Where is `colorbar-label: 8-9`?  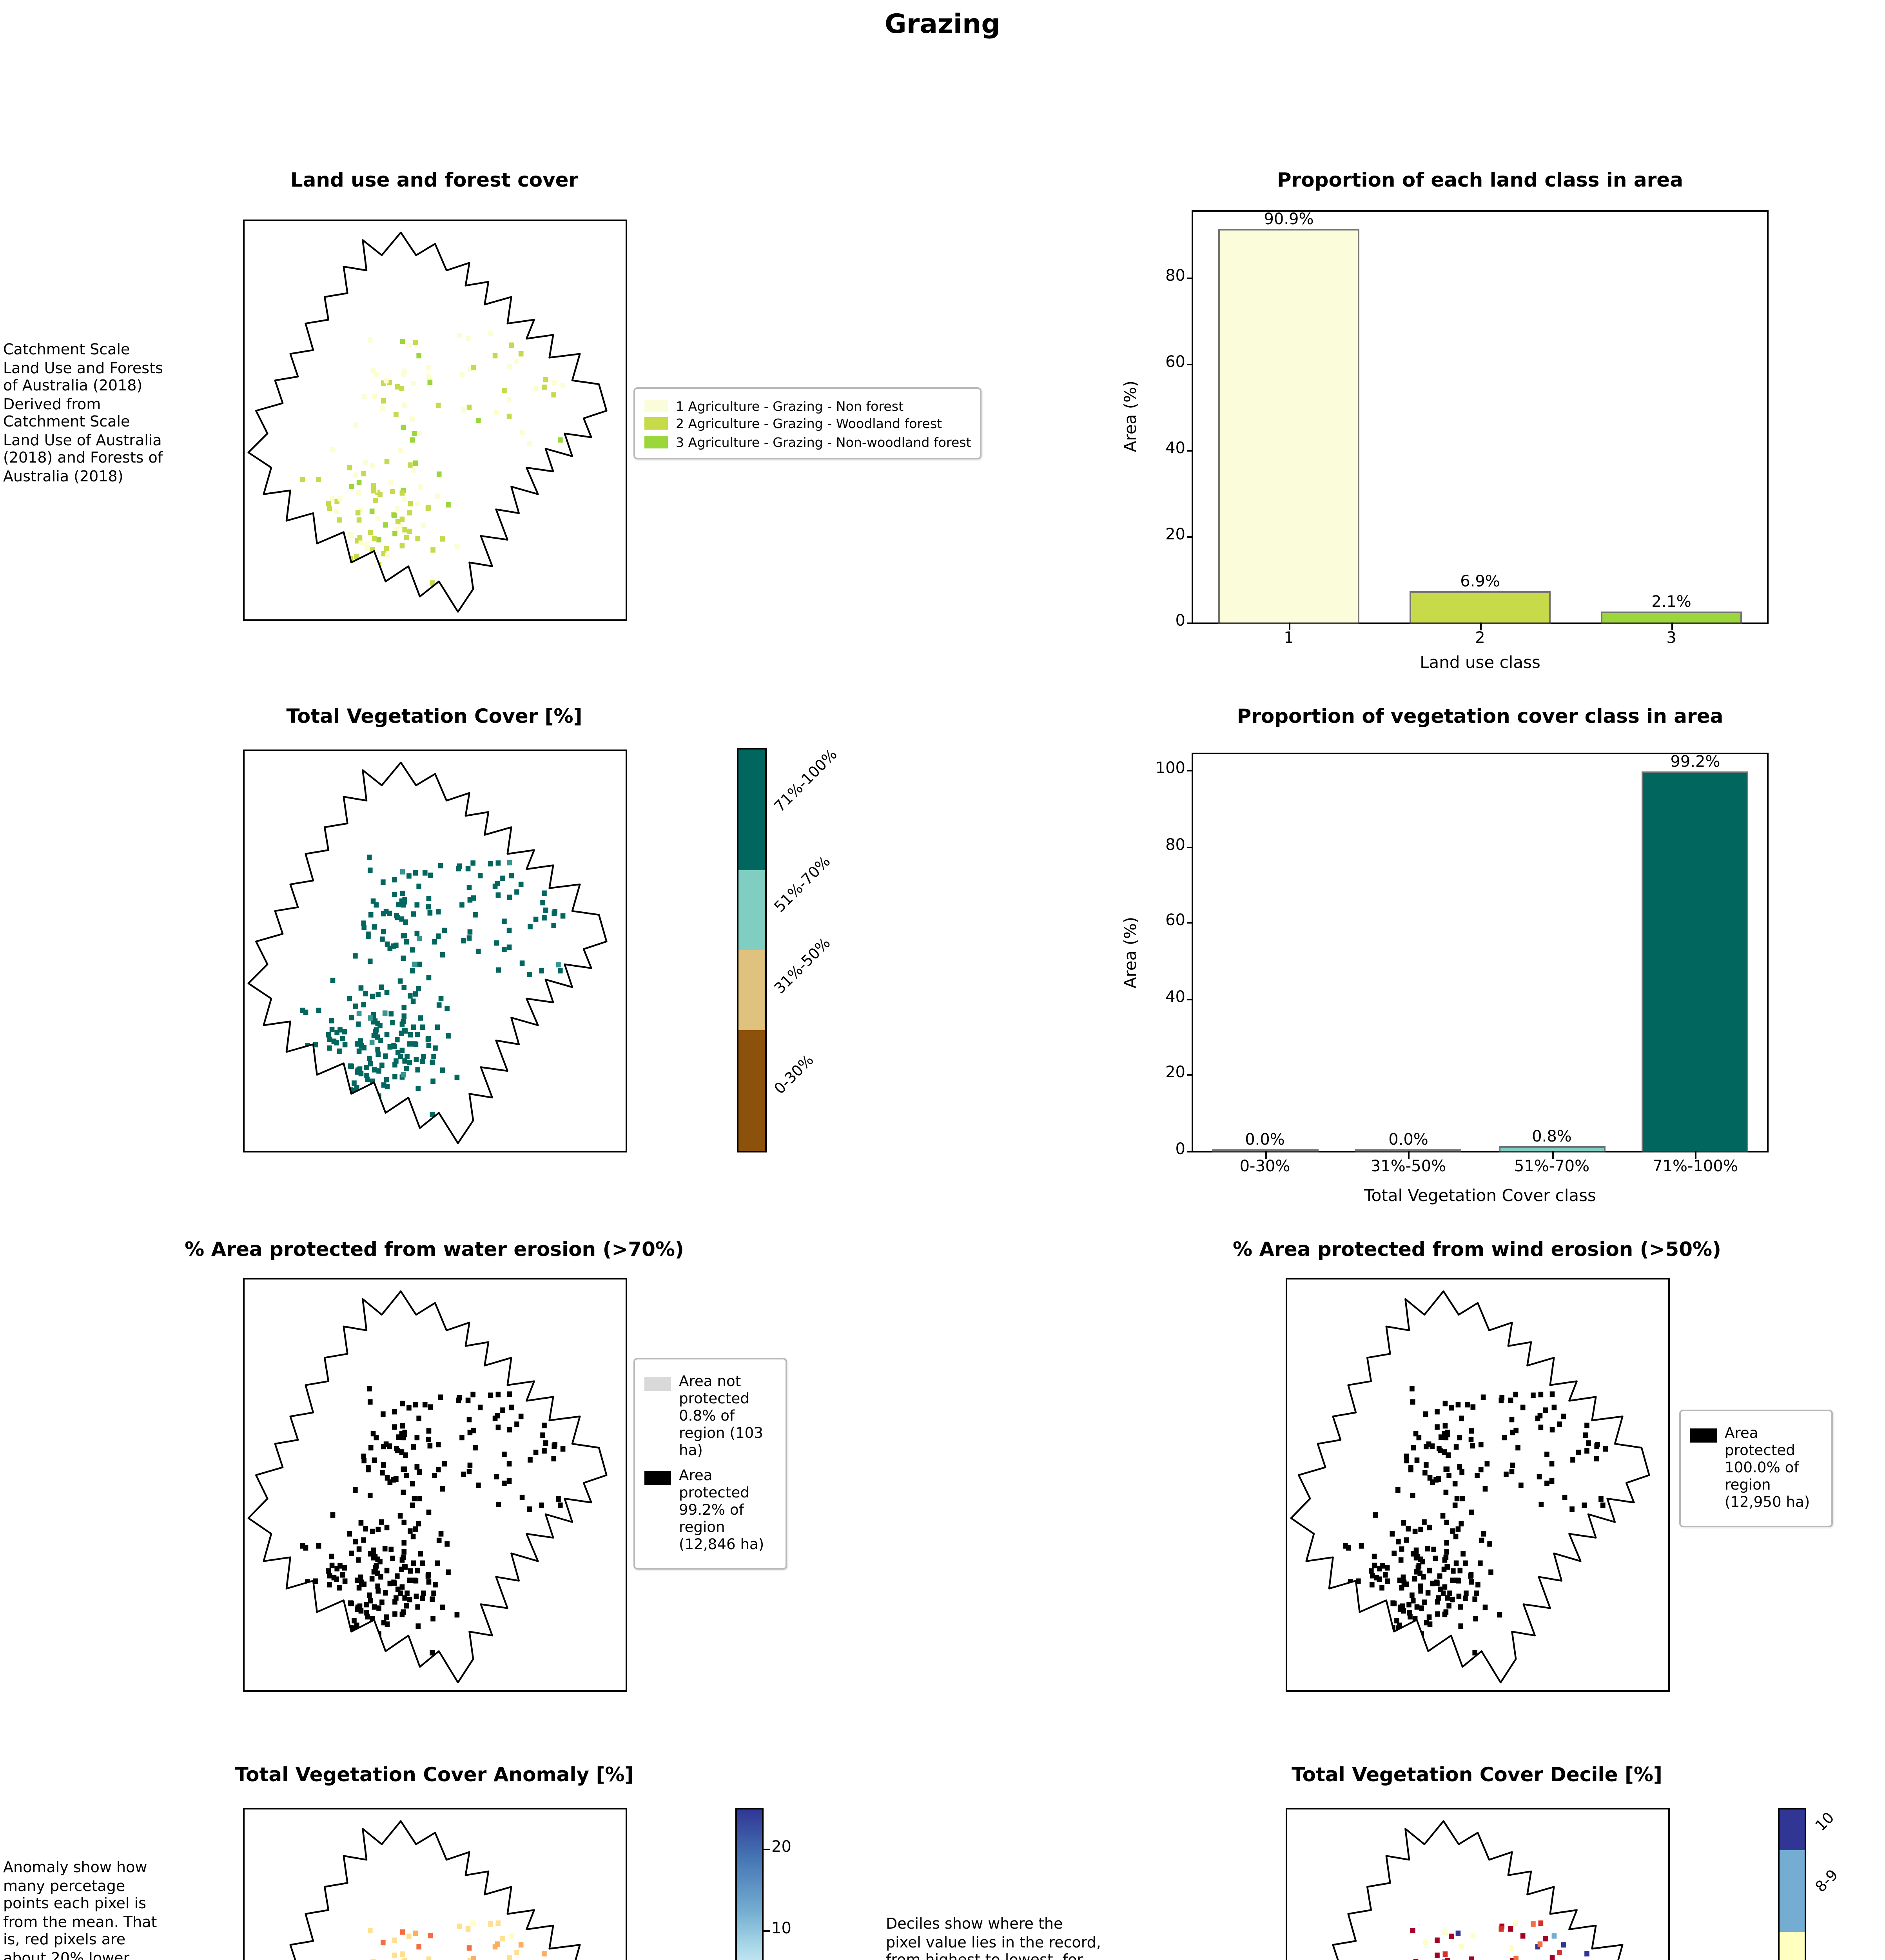
colorbar-label: 8-9 is located at coordinates (1827, 1881).